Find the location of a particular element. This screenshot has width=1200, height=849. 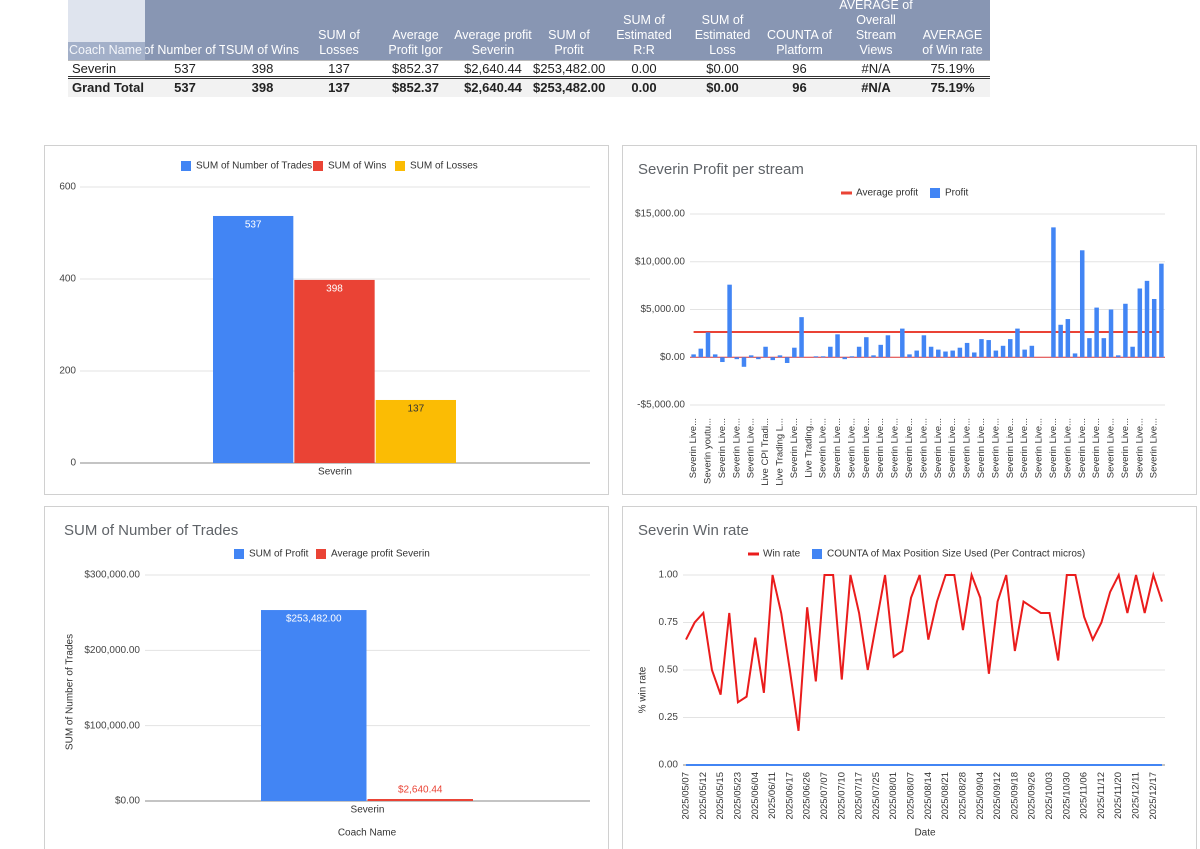

y-tick-label: 0.25 is located at coordinates (669, 717).